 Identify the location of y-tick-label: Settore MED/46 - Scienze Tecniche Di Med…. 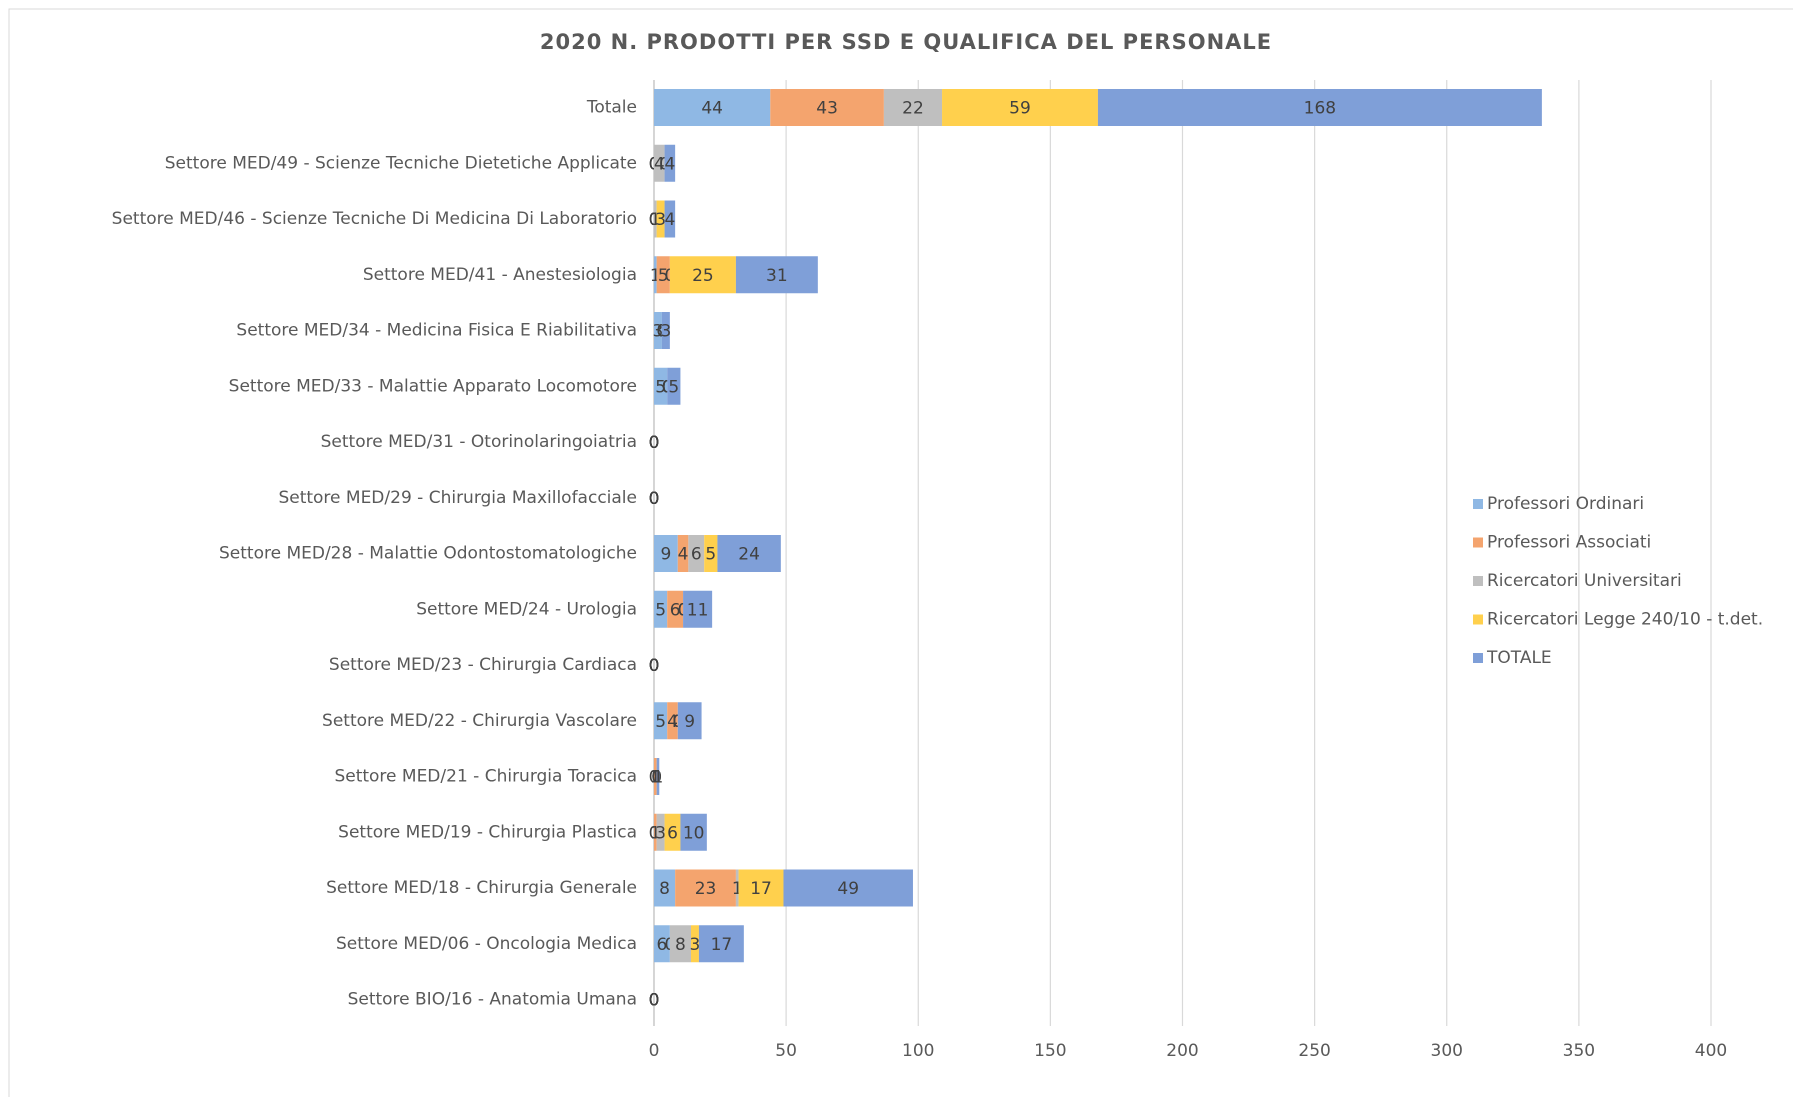
(374, 219).